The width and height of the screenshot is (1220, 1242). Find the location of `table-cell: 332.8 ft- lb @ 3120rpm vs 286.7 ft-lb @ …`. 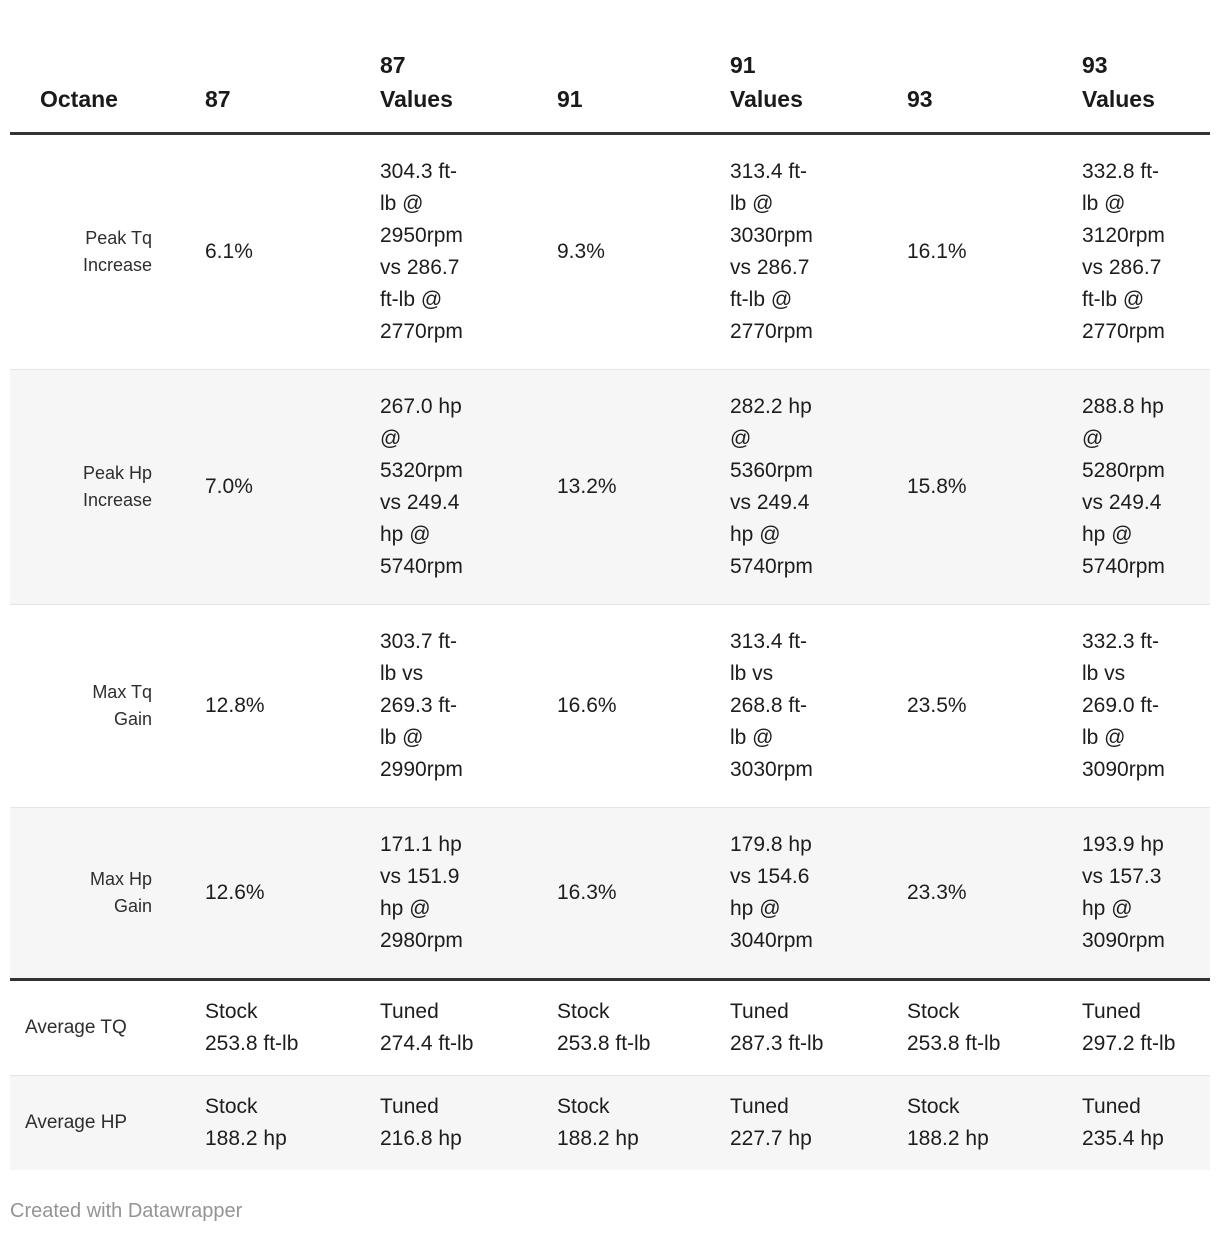

table-cell: 332.8 ft- lb @ 3120rpm vs 286.7 ft-lb @ … is located at coordinates (1123, 251).